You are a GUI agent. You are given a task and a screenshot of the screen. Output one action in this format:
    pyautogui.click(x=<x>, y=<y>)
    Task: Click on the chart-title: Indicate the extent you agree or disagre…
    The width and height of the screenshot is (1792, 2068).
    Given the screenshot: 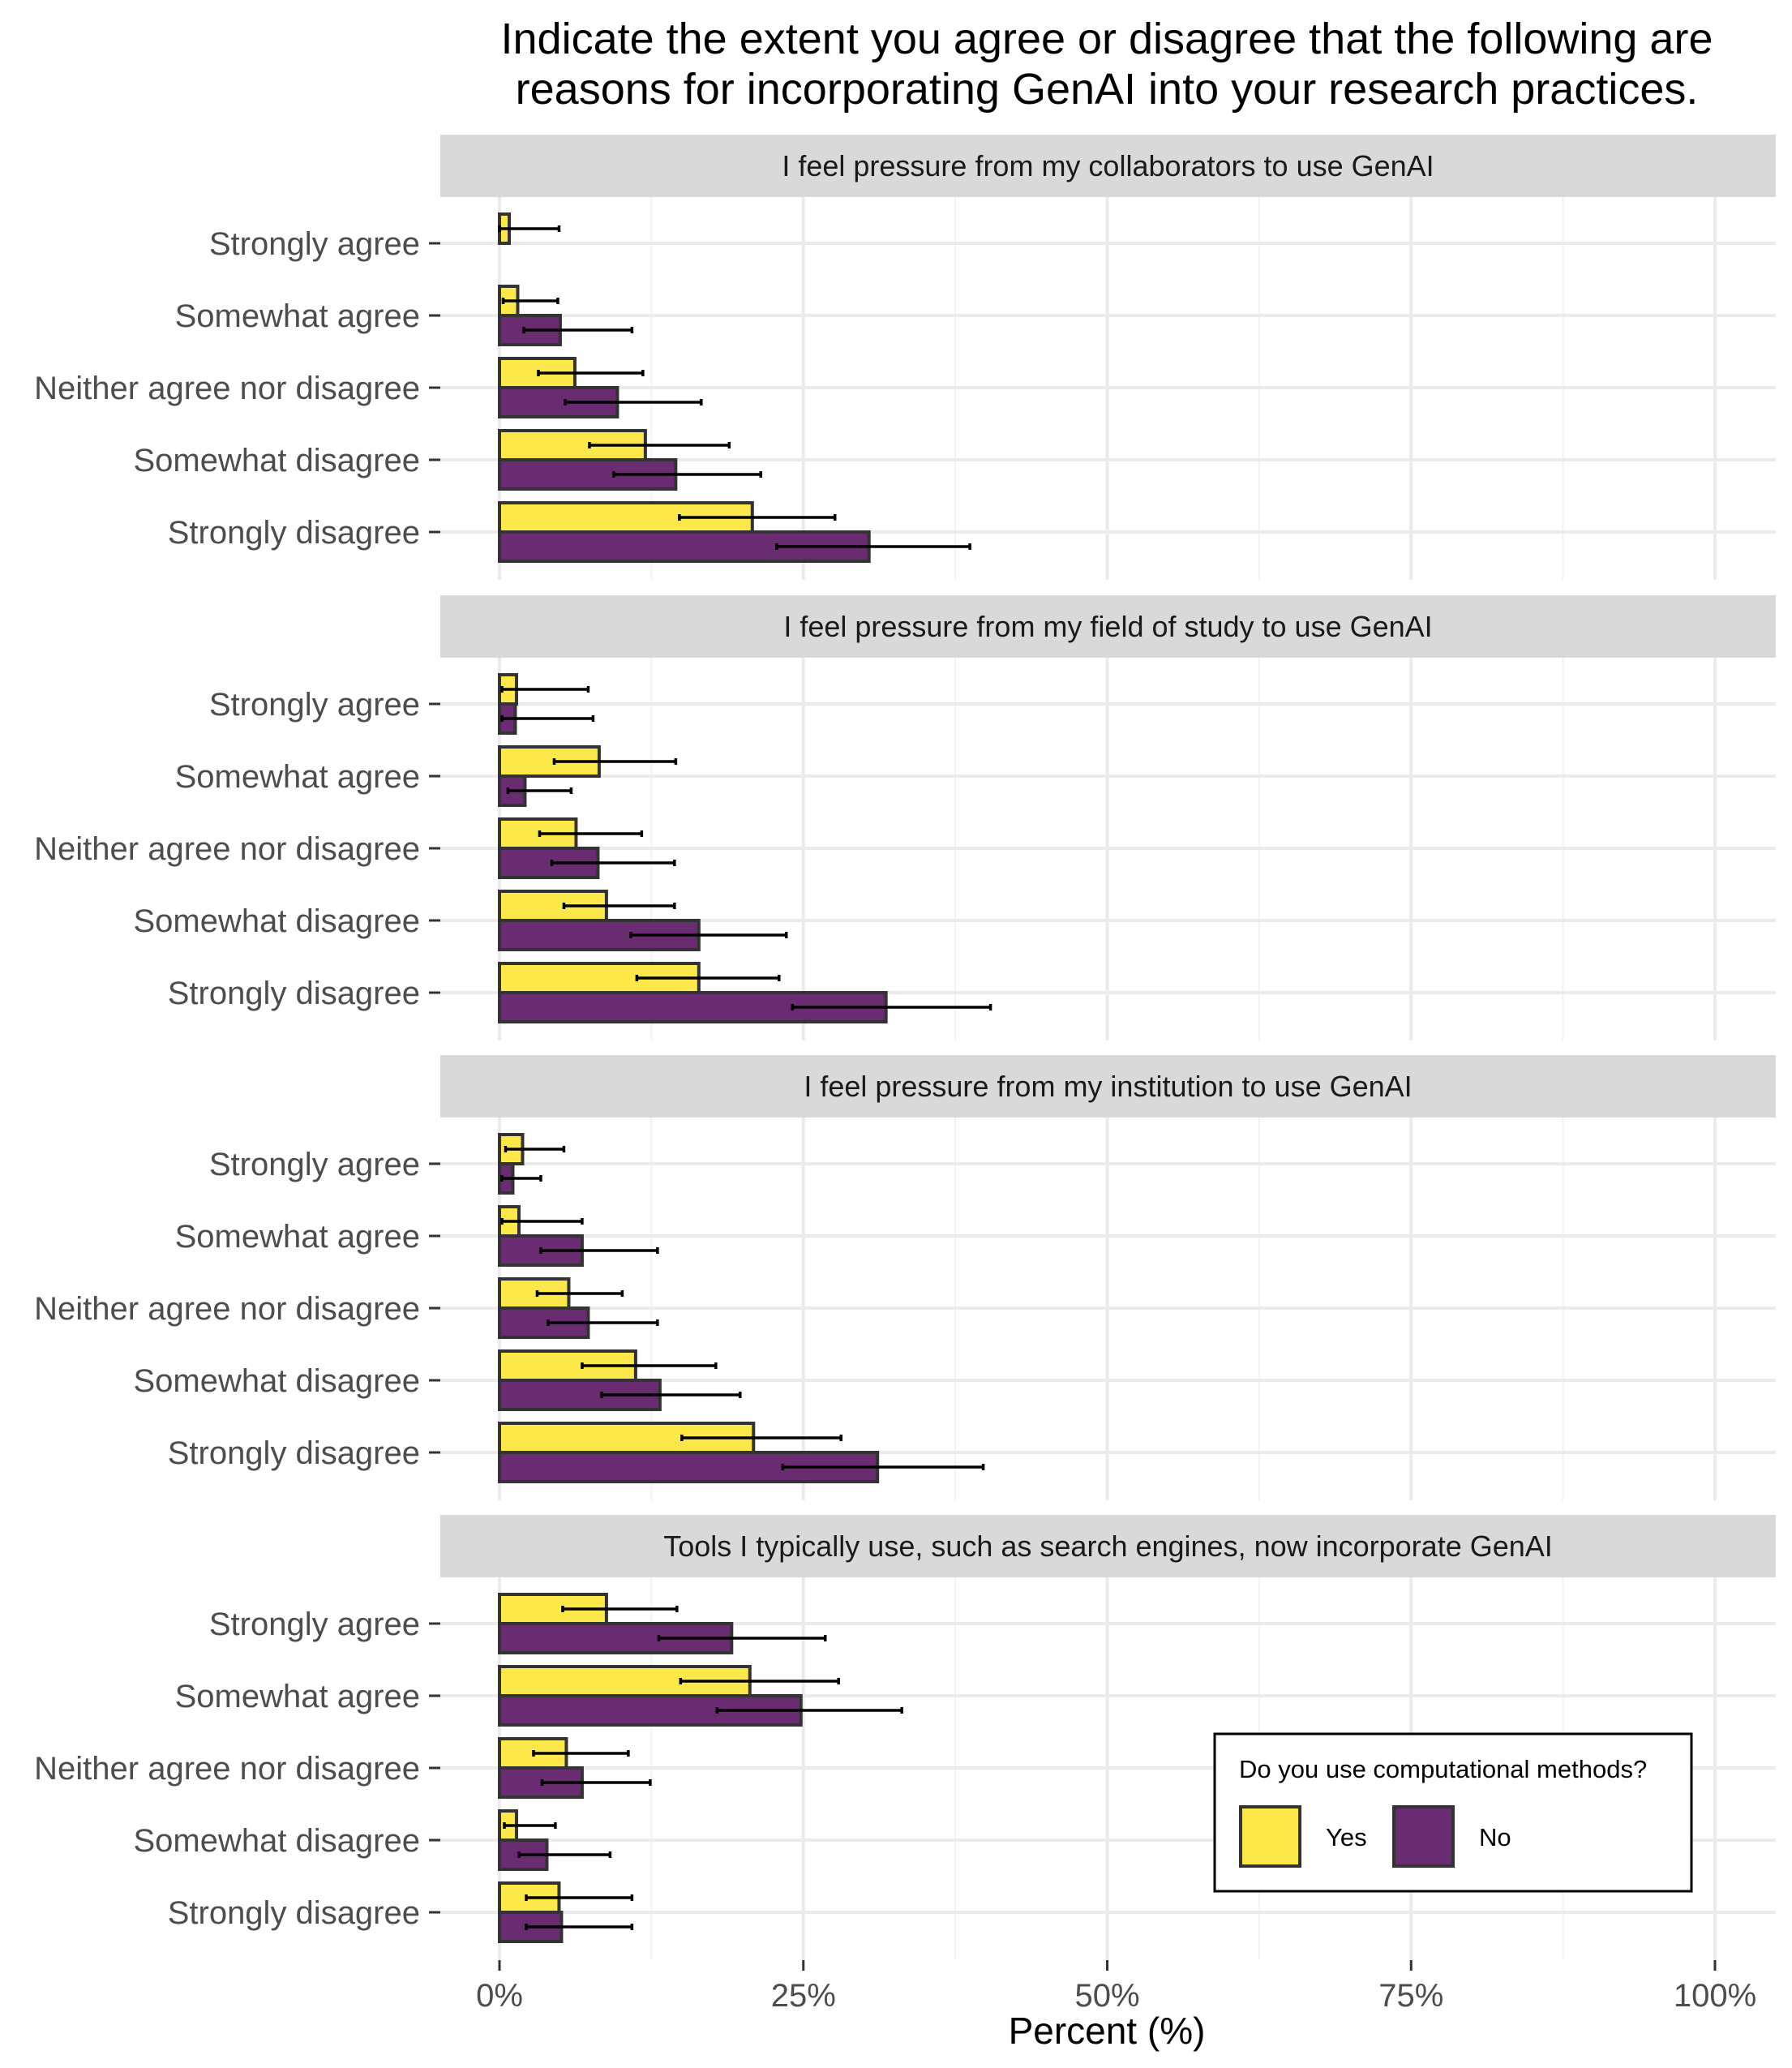 What is the action you would take?
    pyautogui.click(x=1107, y=64)
    